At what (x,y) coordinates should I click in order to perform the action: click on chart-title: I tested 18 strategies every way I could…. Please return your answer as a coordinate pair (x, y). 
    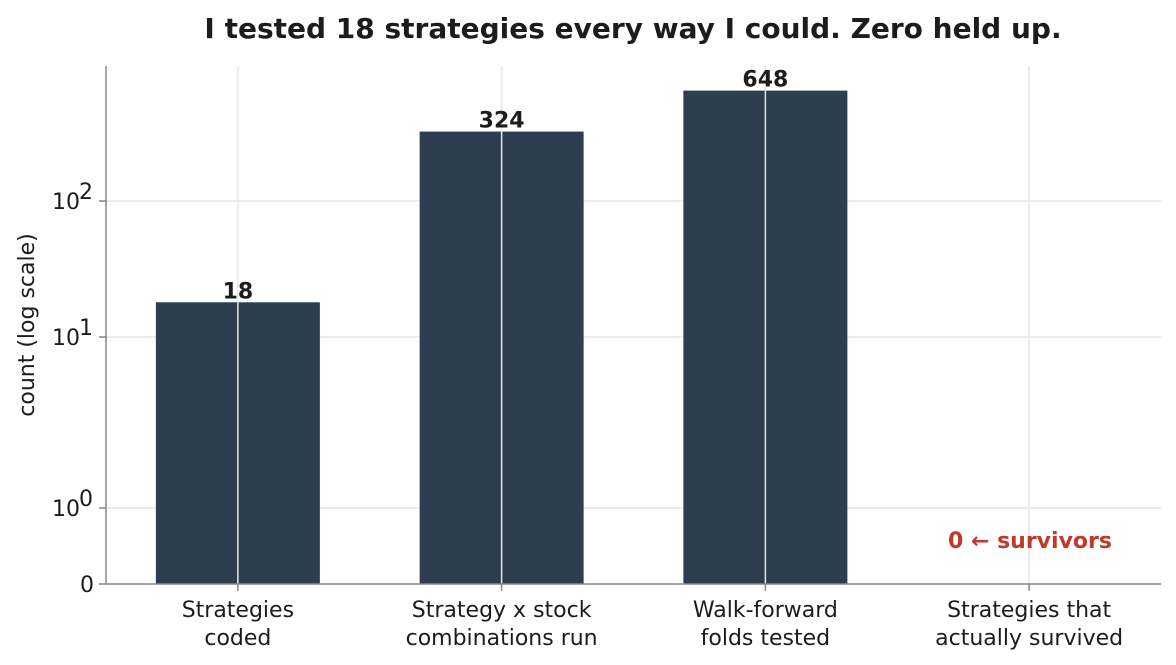
    Looking at the image, I should click on (632, 28).